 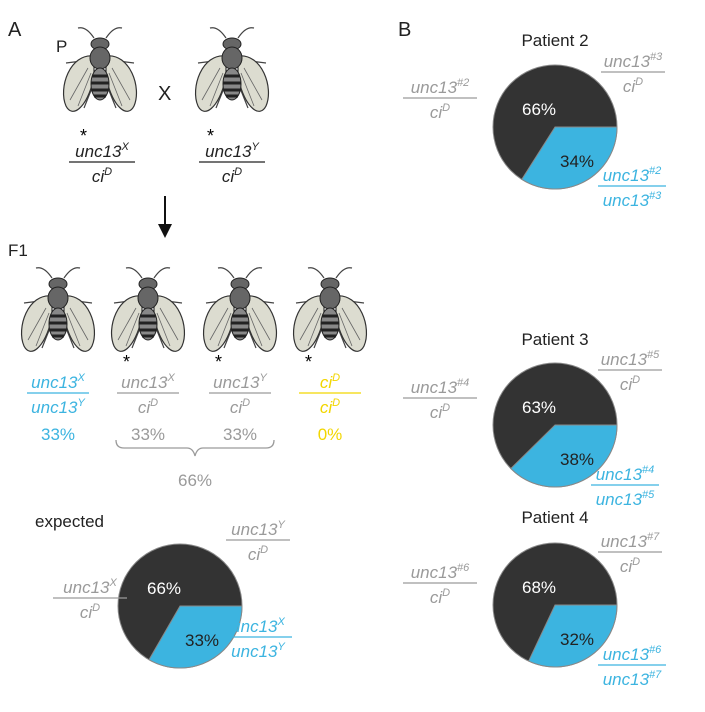 I want to click on genotype-numerator: unc13#3, so click(x=633, y=61).